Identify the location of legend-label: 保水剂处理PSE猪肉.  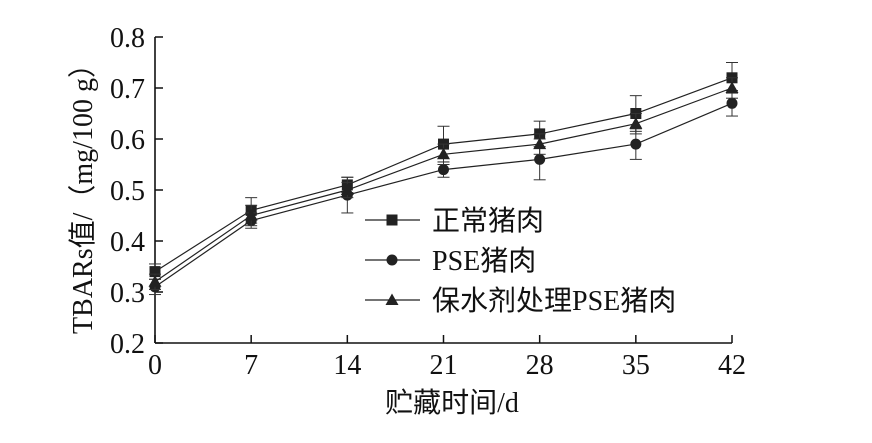
(554, 301).